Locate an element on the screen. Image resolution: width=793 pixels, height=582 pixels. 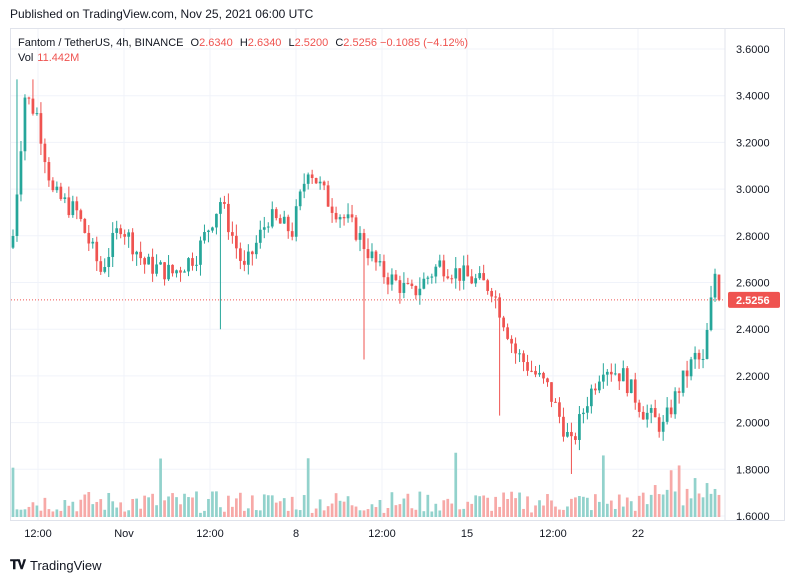
x-tick-label: 12:00 is located at coordinates (38, 534).